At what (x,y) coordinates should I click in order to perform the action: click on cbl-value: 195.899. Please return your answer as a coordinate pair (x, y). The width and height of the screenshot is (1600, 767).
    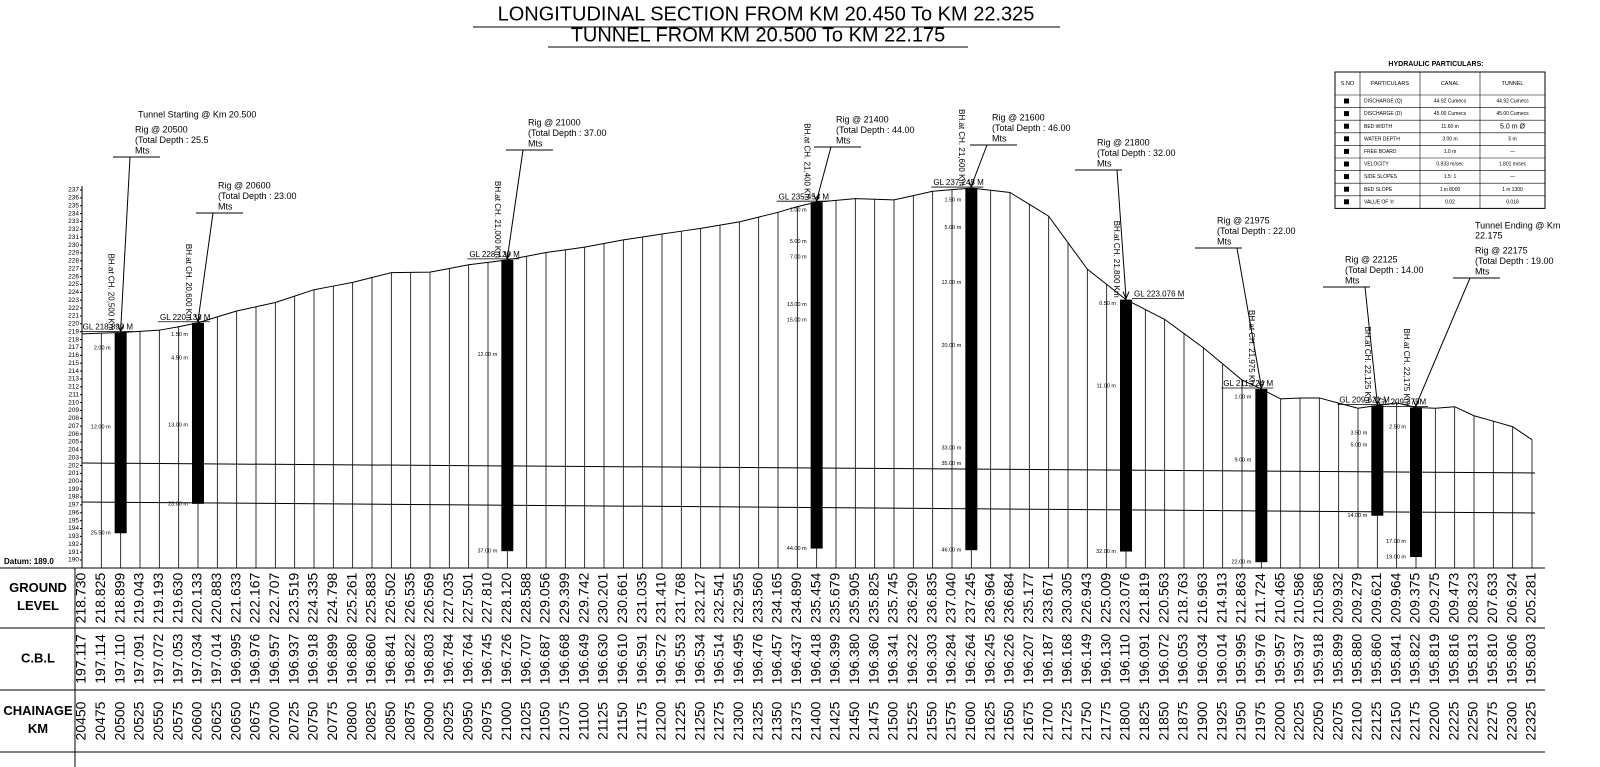
    Looking at the image, I should click on (1337, 658).